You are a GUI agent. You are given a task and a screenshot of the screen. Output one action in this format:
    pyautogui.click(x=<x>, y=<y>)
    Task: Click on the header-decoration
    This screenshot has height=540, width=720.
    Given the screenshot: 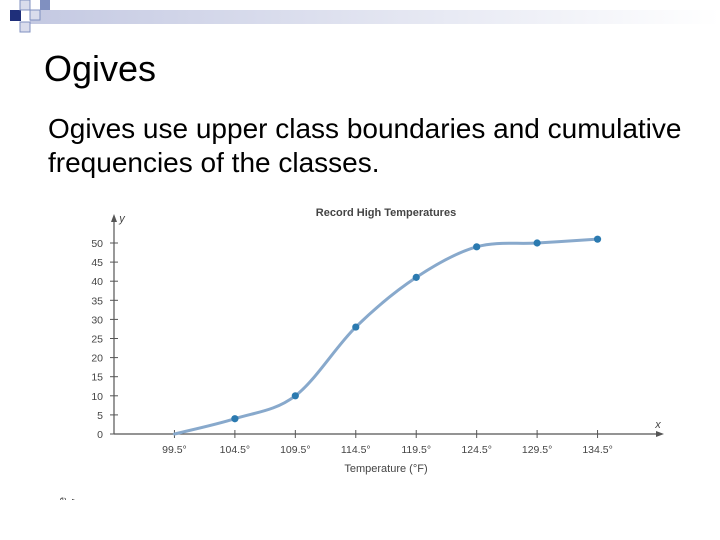 What is the action you would take?
    pyautogui.click(x=365, y=16)
    